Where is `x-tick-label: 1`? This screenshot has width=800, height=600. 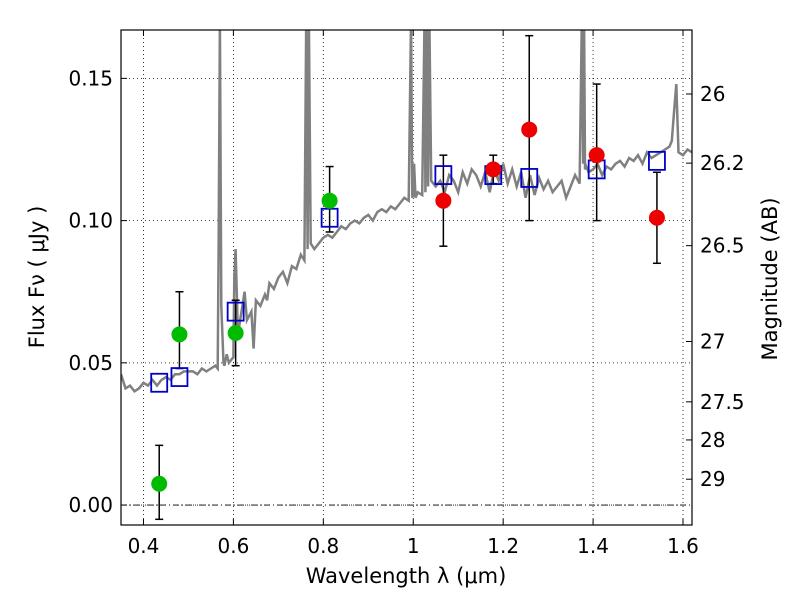
x-tick-label: 1 is located at coordinates (413, 546).